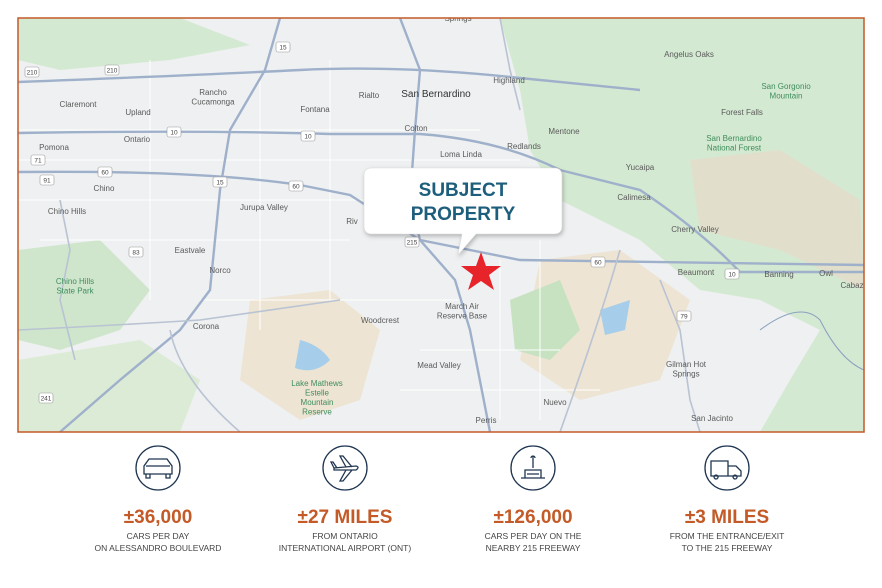  I want to click on map-label: Owl, so click(826, 273).